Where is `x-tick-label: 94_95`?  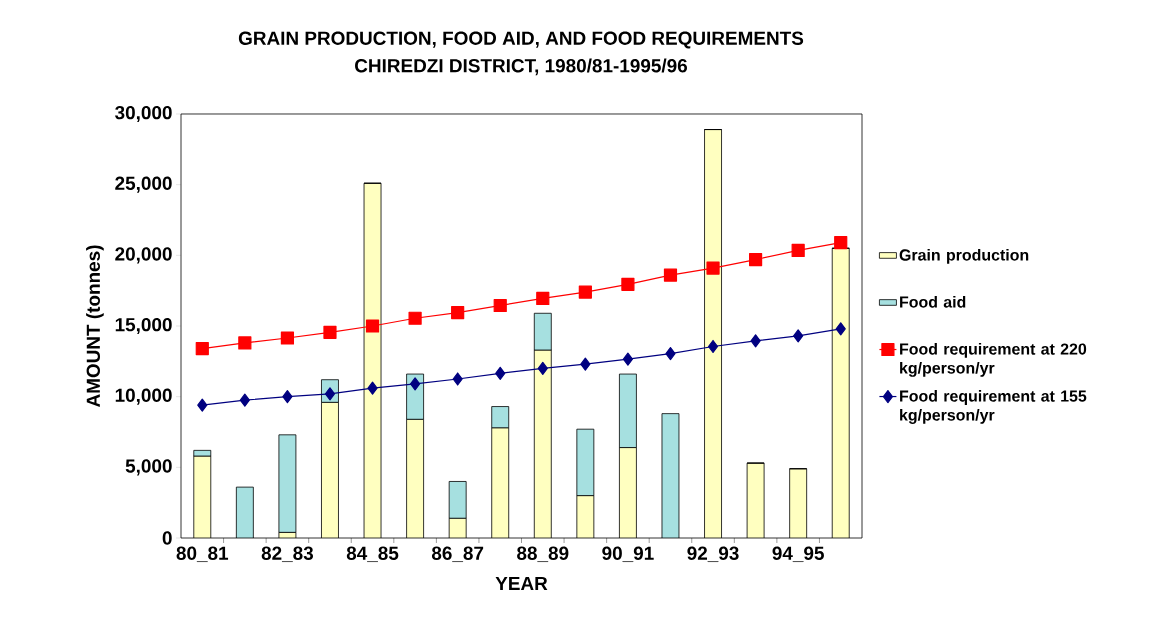
x-tick-label: 94_95 is located at coordinates (798, 554).